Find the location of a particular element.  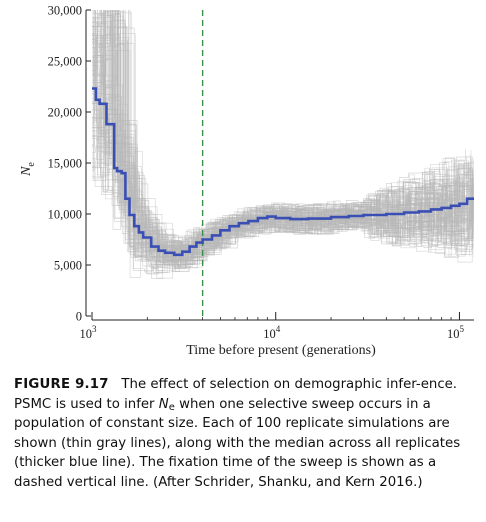

x-tick-label: 10⁵ is located at coordinates (456, 332).